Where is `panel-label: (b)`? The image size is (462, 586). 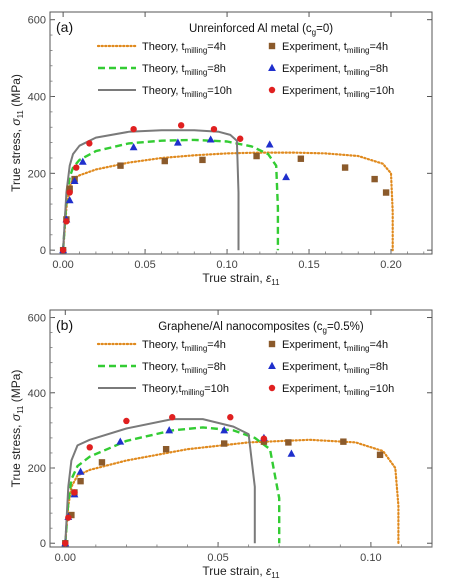
panel-label: (b) is located at coordinates (64, 325).